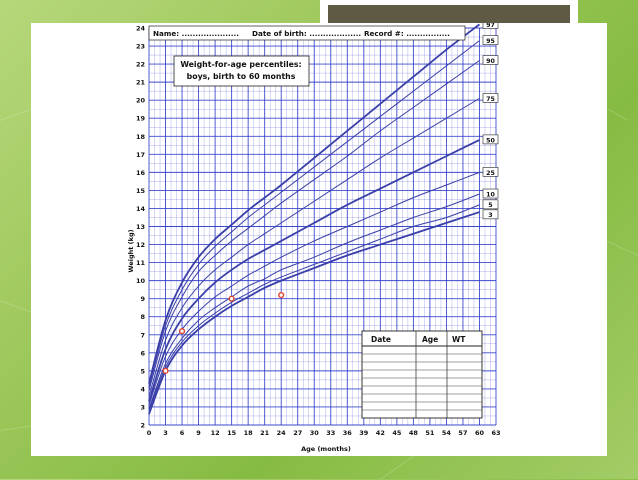  What do you see at coordinates (480, 433) in the screenshot?
I see `x-tick-label: 60` at bounding box center [480, 433].